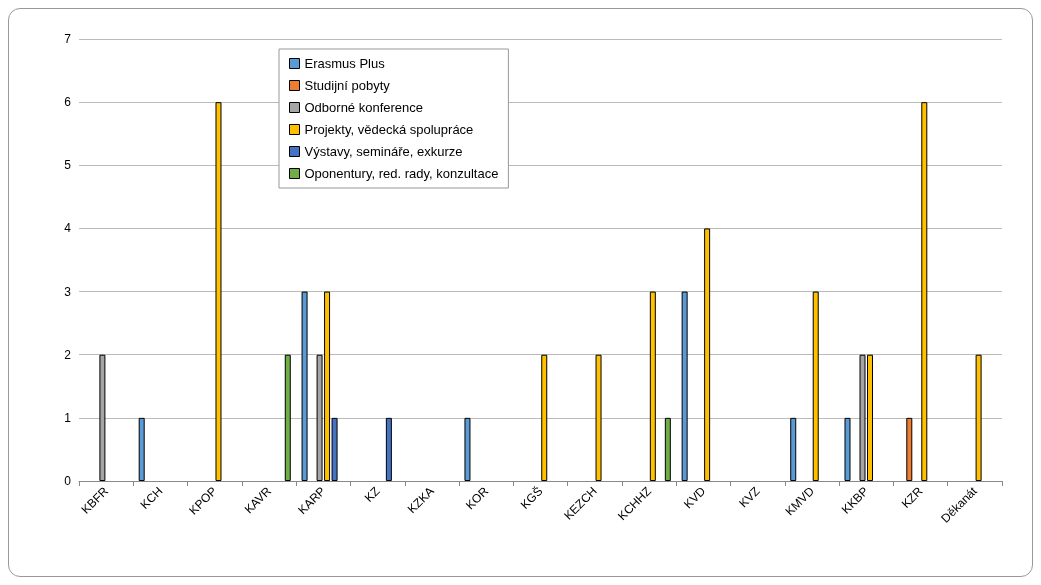  Describe the element at coordinates (401, 173) in the screenshot. I see `legend-label: Oponentury, red. rady, konzultace` at that location.